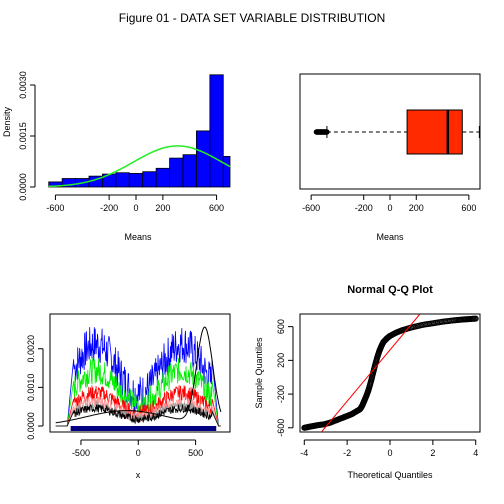  I want to click on qq-point, so click(475, 318).